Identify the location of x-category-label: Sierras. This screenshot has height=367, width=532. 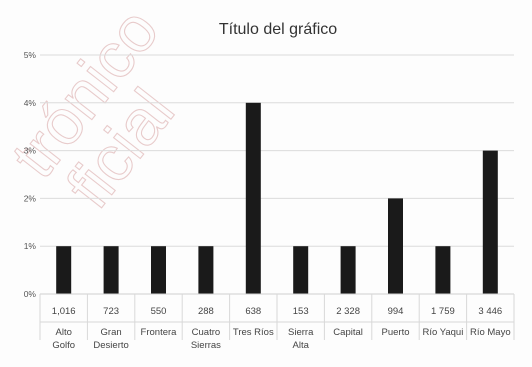
(206, 345).